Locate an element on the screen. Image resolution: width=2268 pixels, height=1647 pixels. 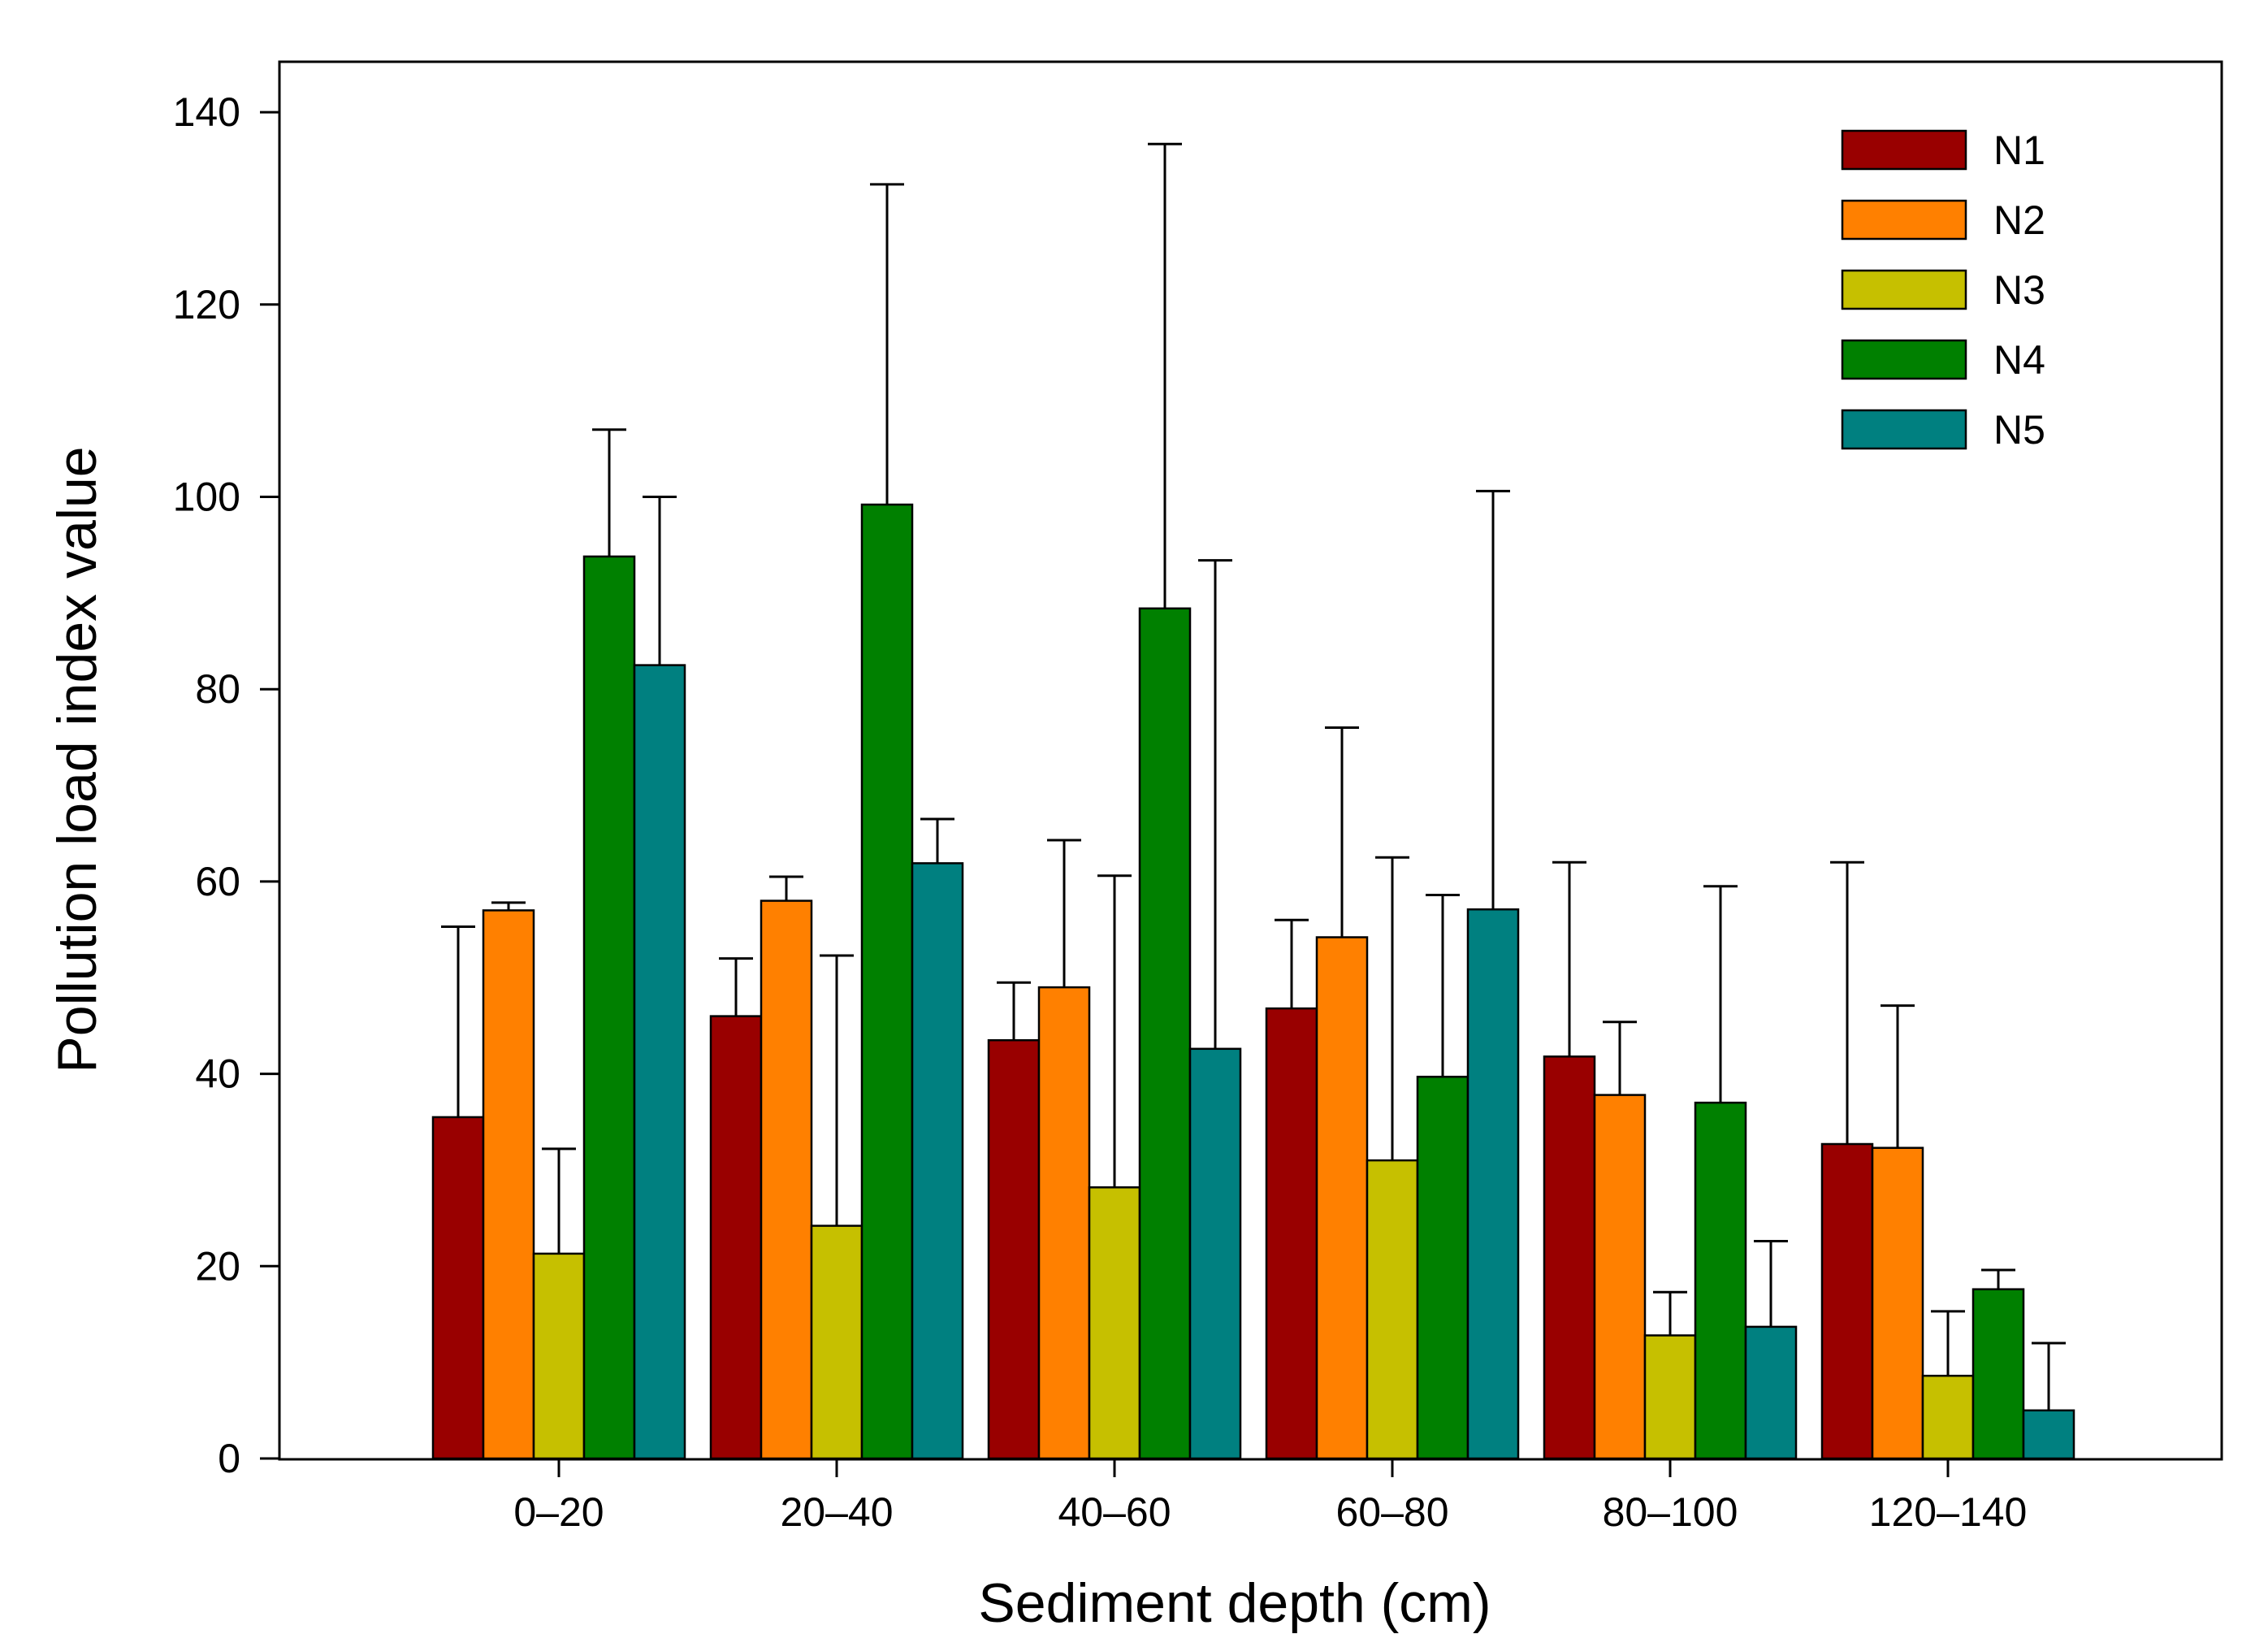
y-tick-label: 80 is located at coordinates (218, 689).